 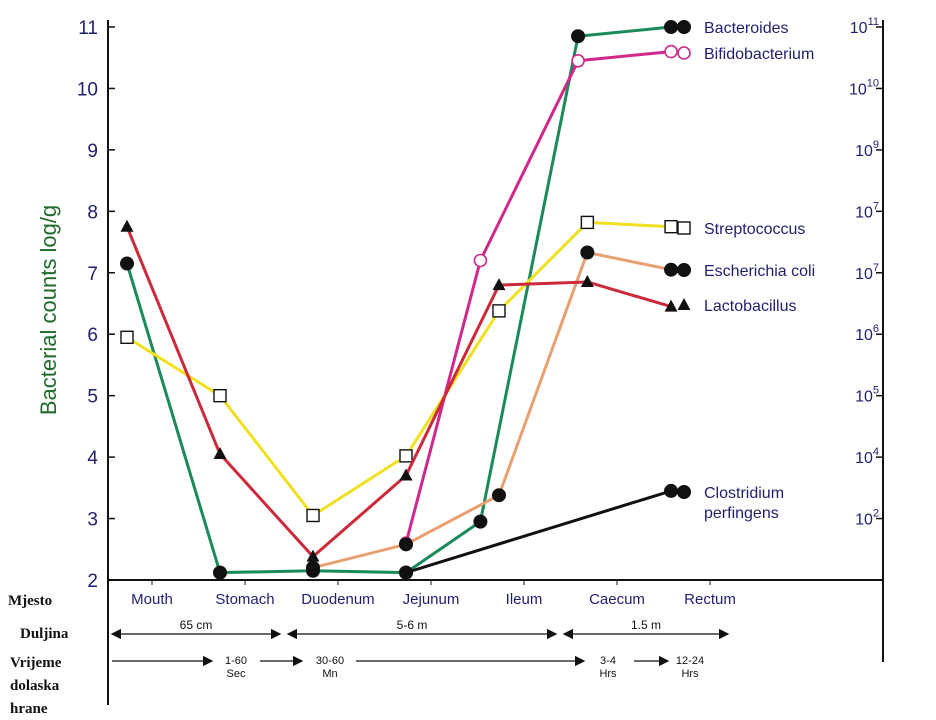 What do you see at coordinates (35, 686) in the screenshot?
I see `row-label-dolaska: dolaska` at bounding box center [35, 686].